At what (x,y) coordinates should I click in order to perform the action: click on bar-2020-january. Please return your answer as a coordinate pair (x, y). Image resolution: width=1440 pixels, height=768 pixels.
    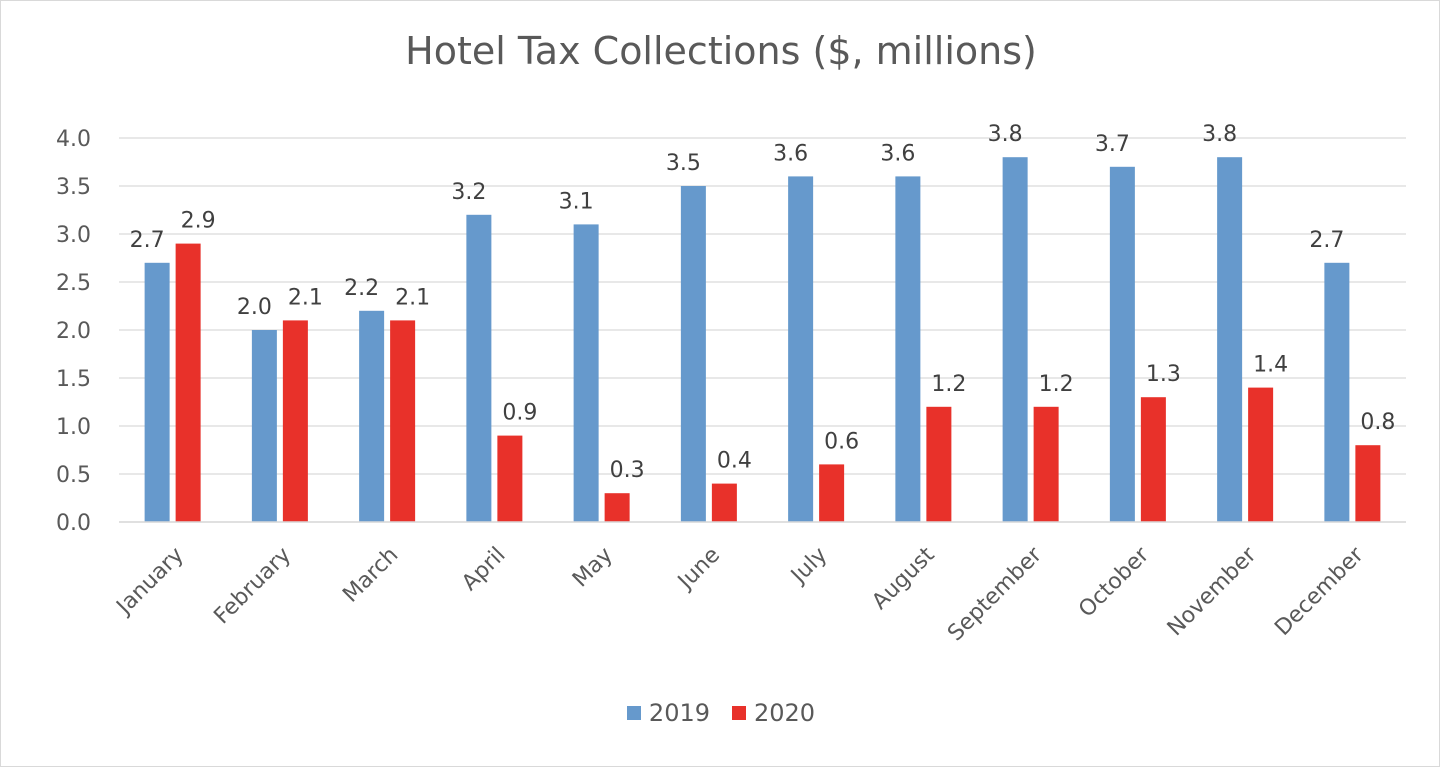
    Looking at the image, I should click on (188, 382).